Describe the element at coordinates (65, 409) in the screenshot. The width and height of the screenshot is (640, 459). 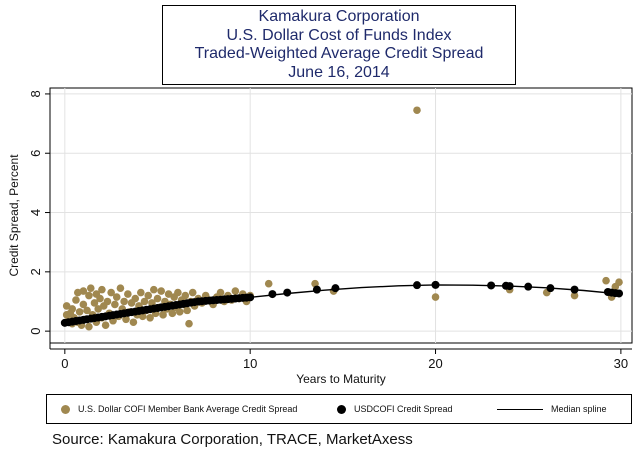
I see `legend-marker-member` at that location.